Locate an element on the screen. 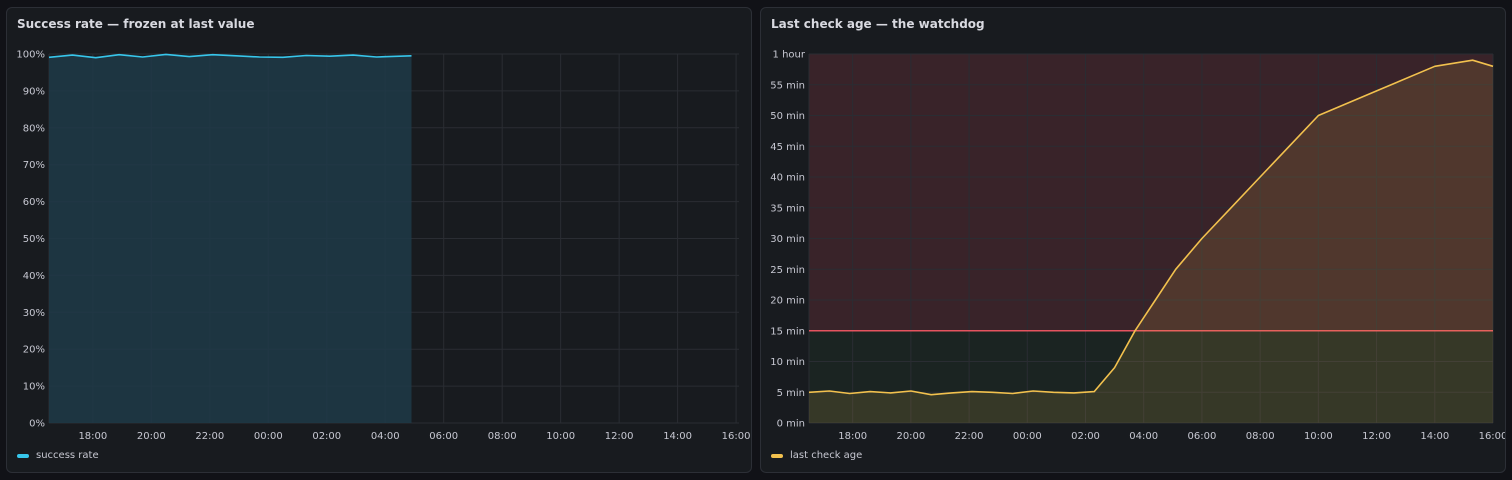 The image size is (1512, 480). legend: last check age is located at coordinates (816, 455).